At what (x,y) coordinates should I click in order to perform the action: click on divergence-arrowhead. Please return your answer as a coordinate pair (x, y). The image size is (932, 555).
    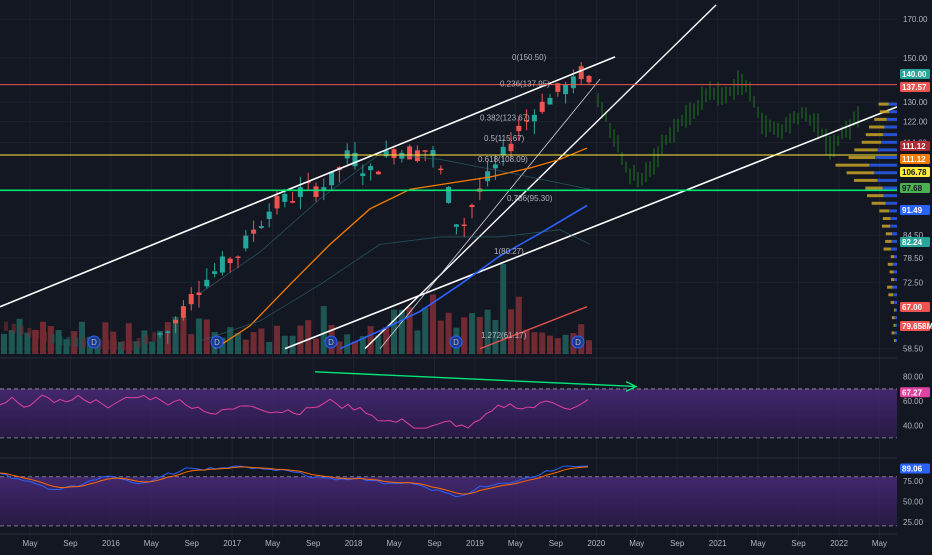
    Looking at the image, I should click on (631, 386).